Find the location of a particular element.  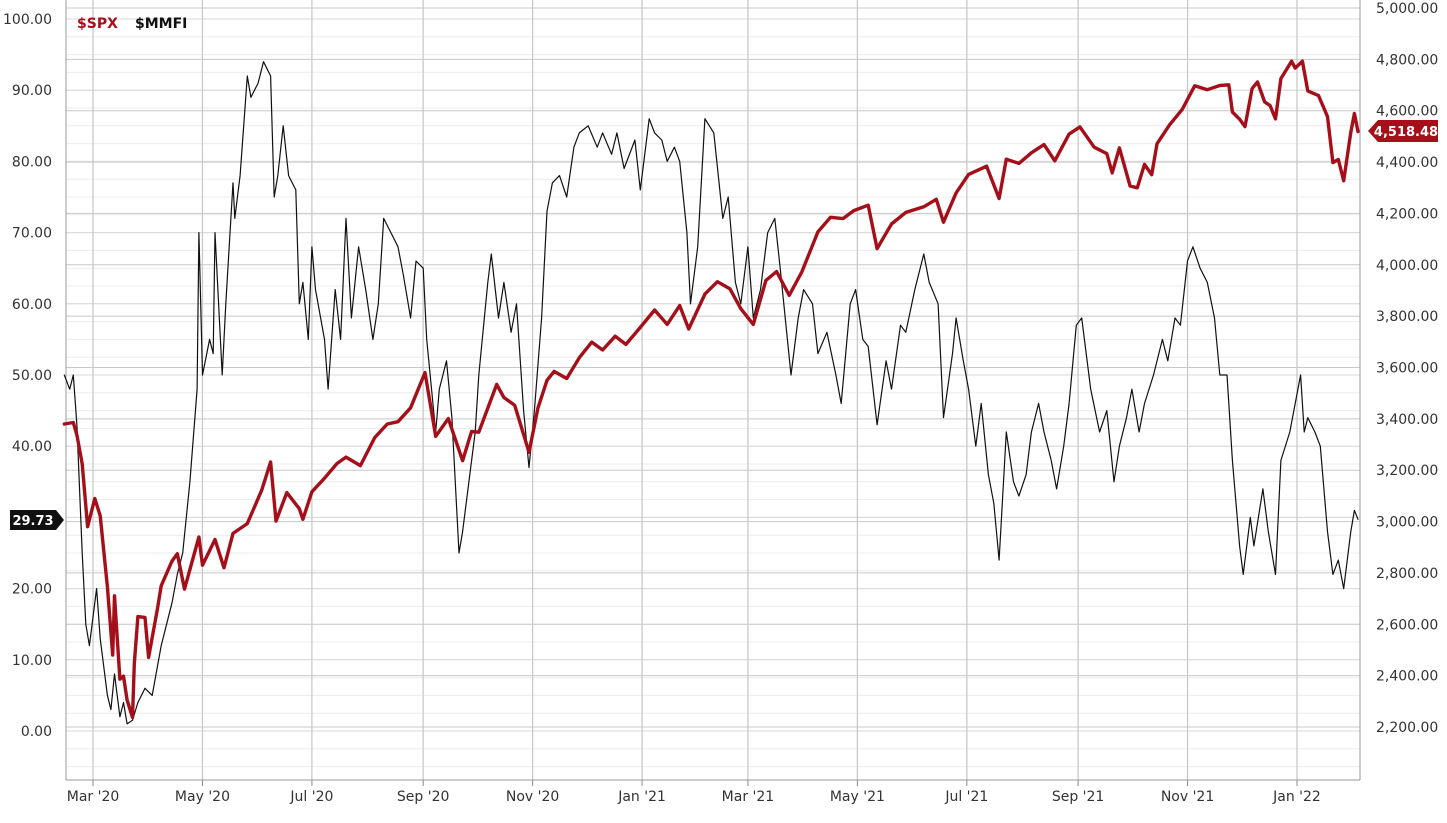

spx-last-value-label: 4,518.48 is located at coordinates (1406, 132).